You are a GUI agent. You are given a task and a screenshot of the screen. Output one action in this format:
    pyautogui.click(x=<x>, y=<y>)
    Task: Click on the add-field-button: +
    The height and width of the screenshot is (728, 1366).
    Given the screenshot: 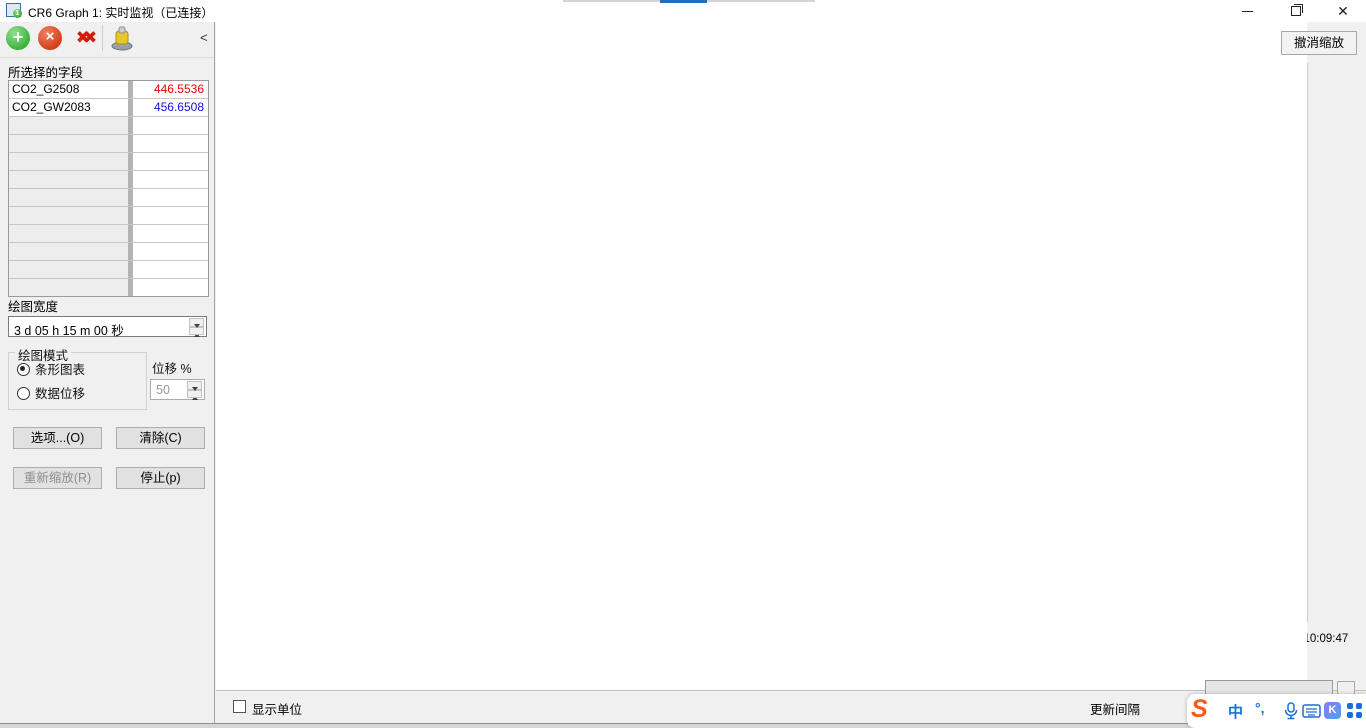 What is the action you would take?
    pyautogui.click(x=18, y=38)
    